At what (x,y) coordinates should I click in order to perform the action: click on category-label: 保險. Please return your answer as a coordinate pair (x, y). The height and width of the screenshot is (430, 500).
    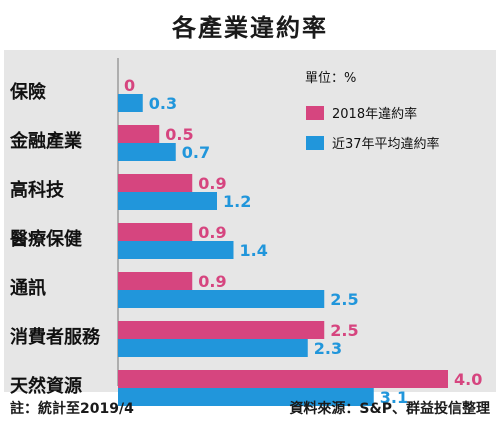
    Looking at the image, I should click on (27, 92).